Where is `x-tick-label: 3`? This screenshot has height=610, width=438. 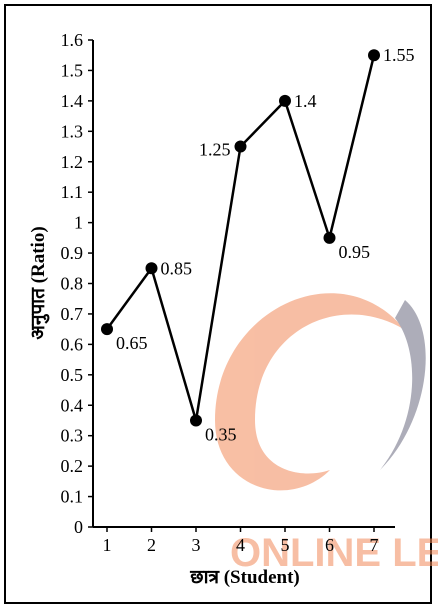
x-tick-label: 3 is located at coordinates (196, 545).